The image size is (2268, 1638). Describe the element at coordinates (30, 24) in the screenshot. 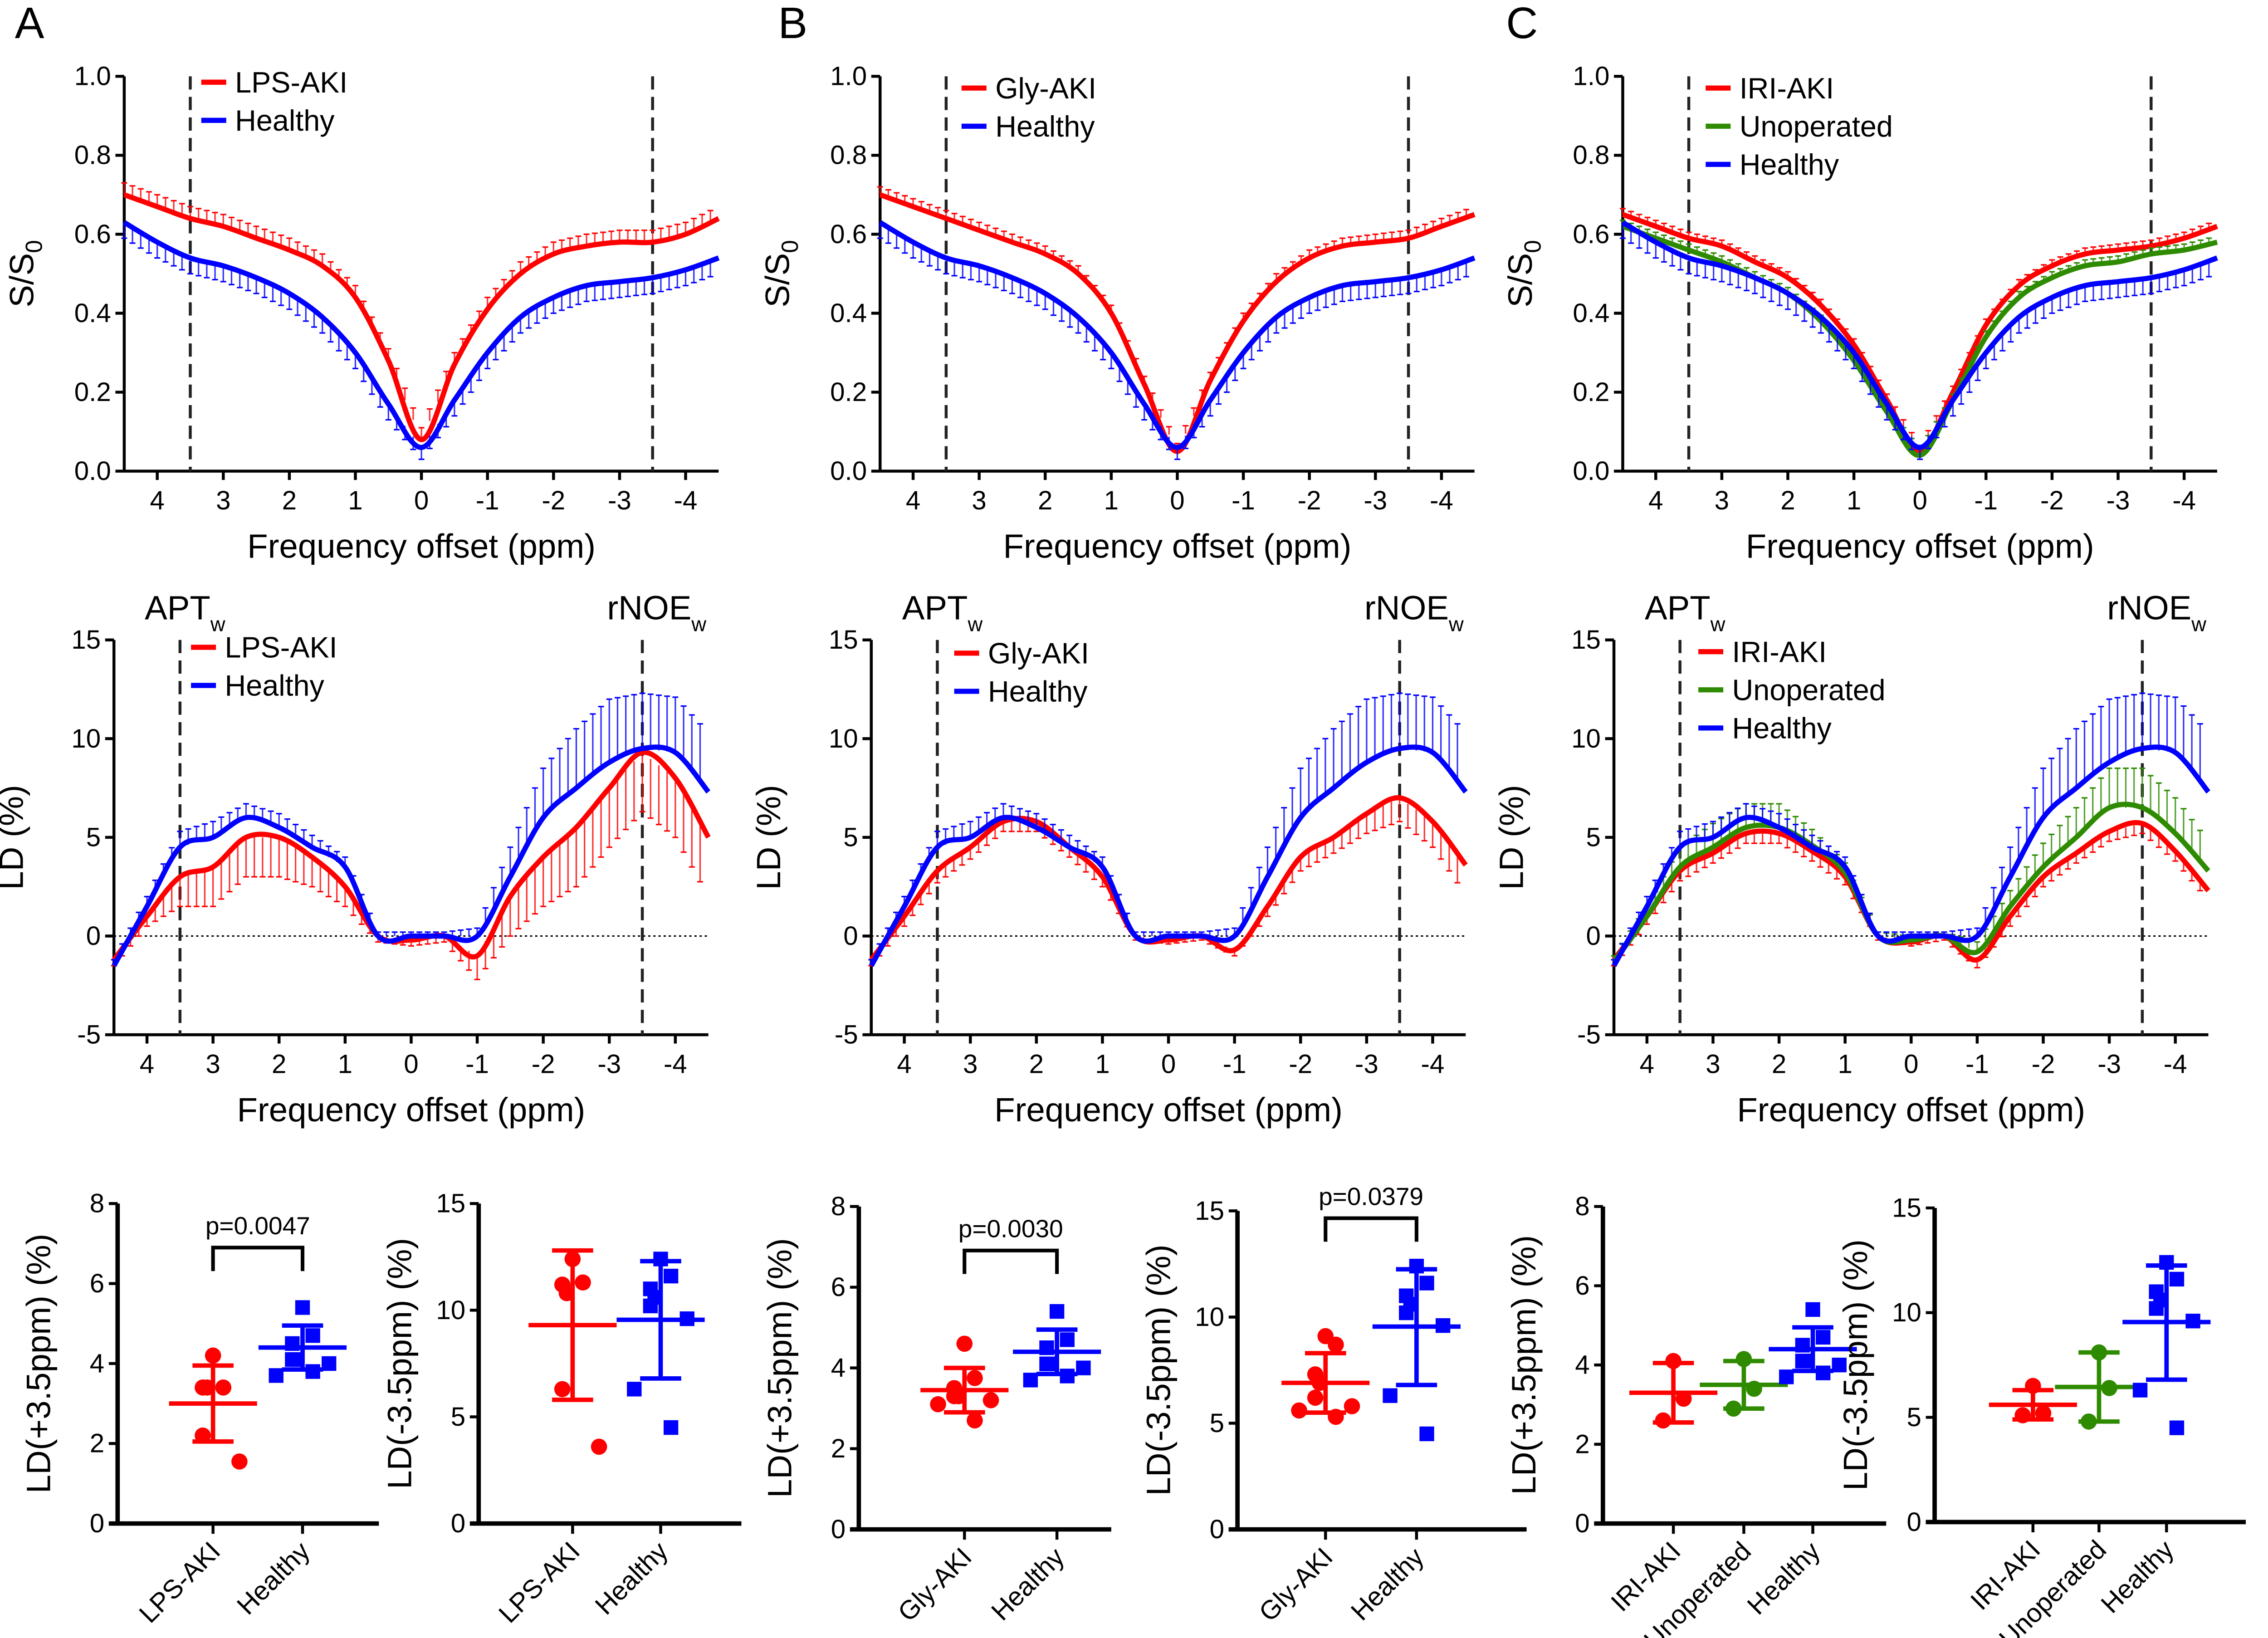

I see `panel-label-a: A` at that location.